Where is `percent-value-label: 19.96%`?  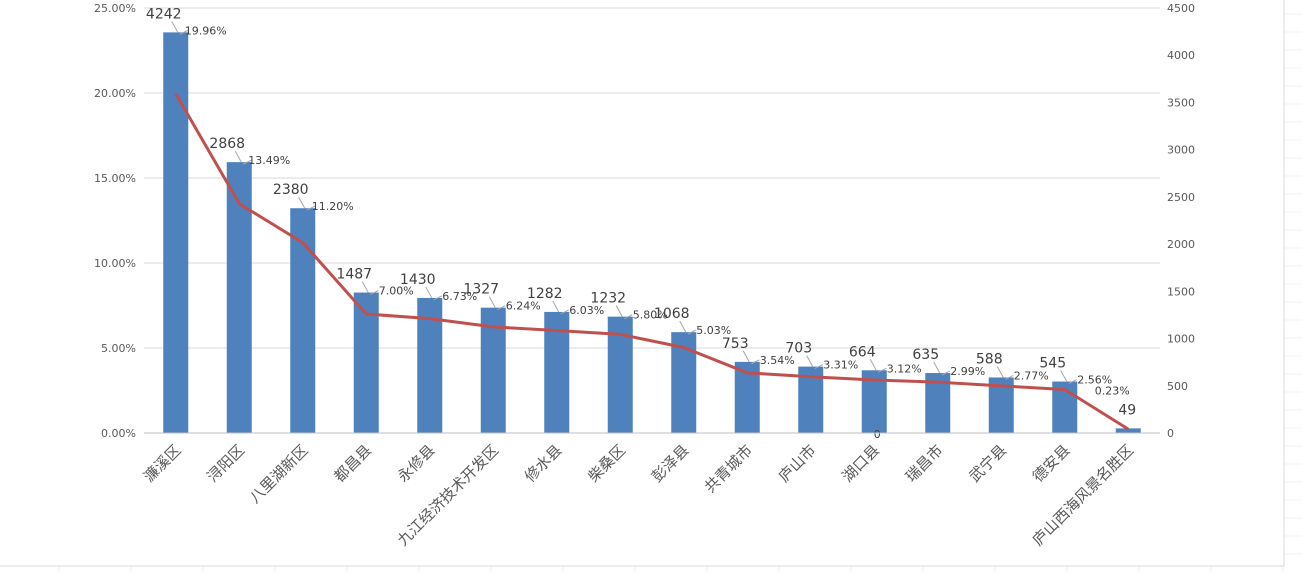
percent-value-label: 19.96% is located at coordinates (206, 30).